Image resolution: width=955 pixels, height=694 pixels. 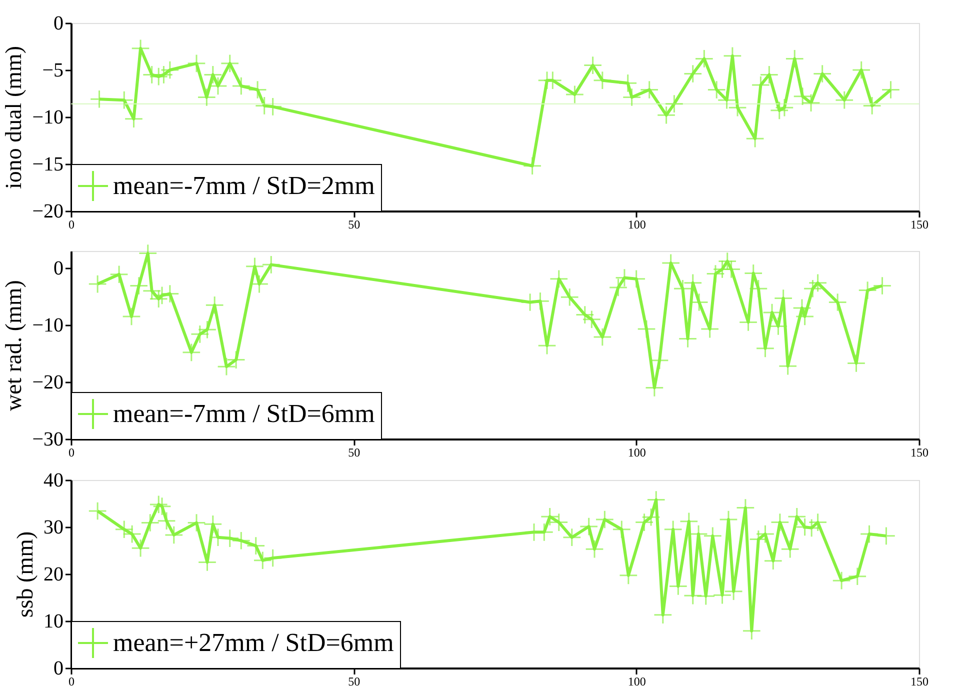 What do you see at coordinates (13, 118) in the screenshot?
I see `y-axis-title: iono dual (mm)` at bounding box center [13, 118].